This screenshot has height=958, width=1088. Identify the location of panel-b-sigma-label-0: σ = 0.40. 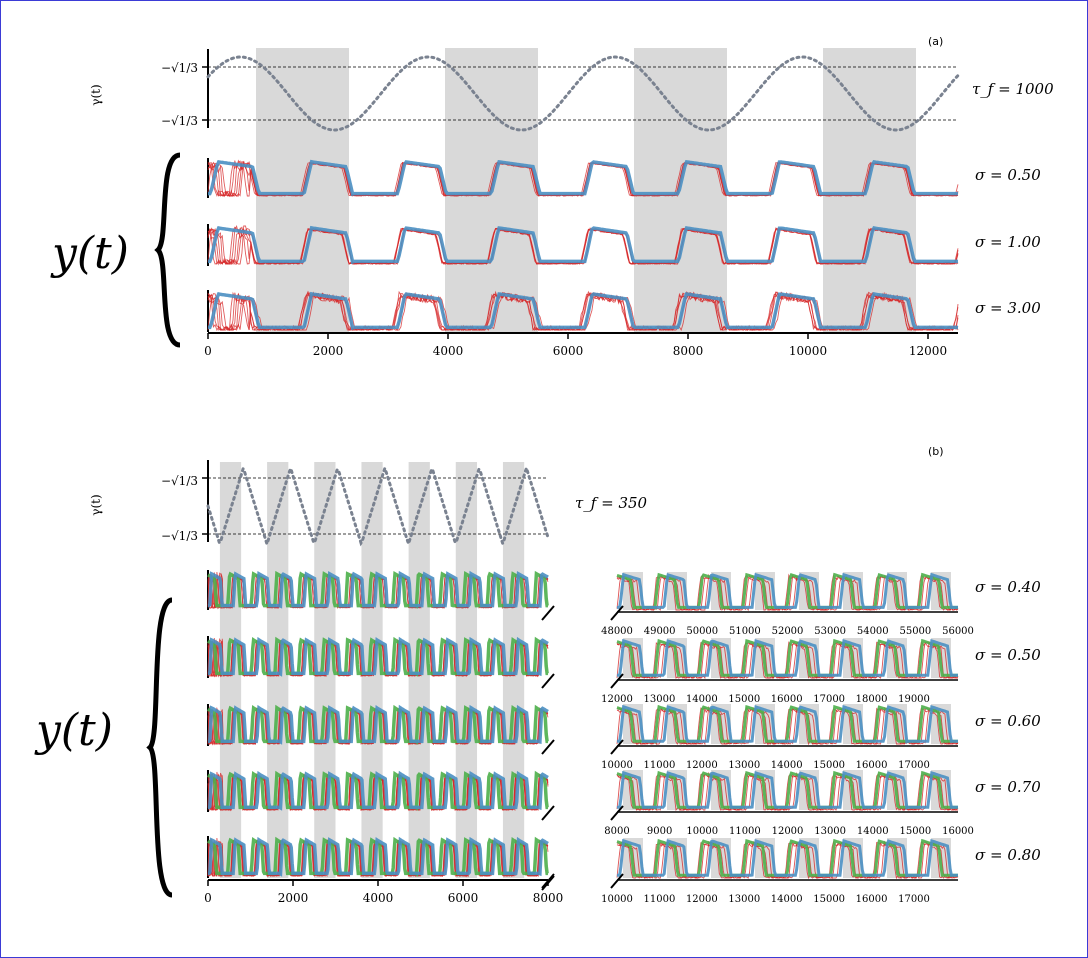
(1008, 587).